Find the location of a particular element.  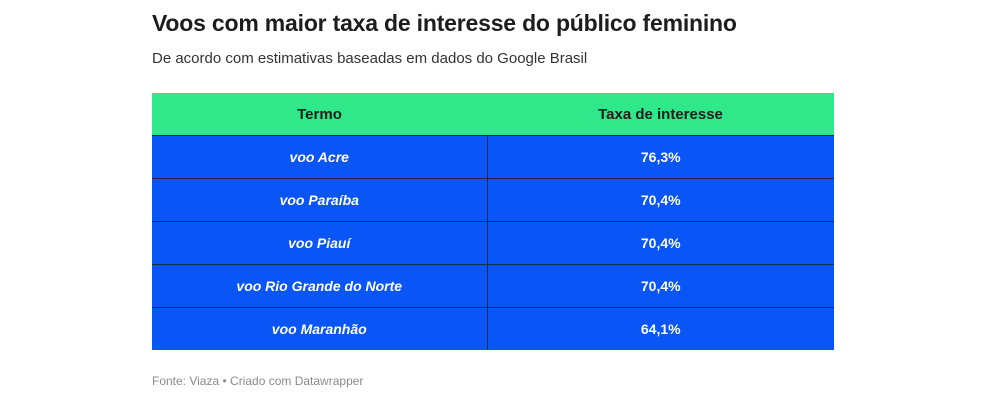

column-header-term: Termo is located at coordinates (319, 114).